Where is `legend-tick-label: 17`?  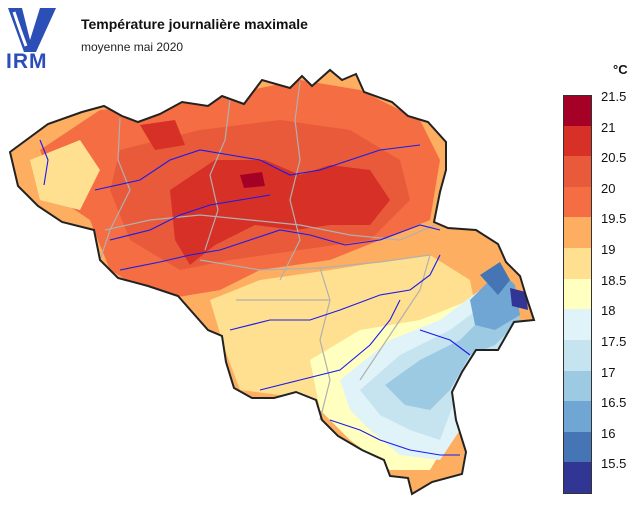
legend-tick-label: 17 is located at coordinates (608, 372).